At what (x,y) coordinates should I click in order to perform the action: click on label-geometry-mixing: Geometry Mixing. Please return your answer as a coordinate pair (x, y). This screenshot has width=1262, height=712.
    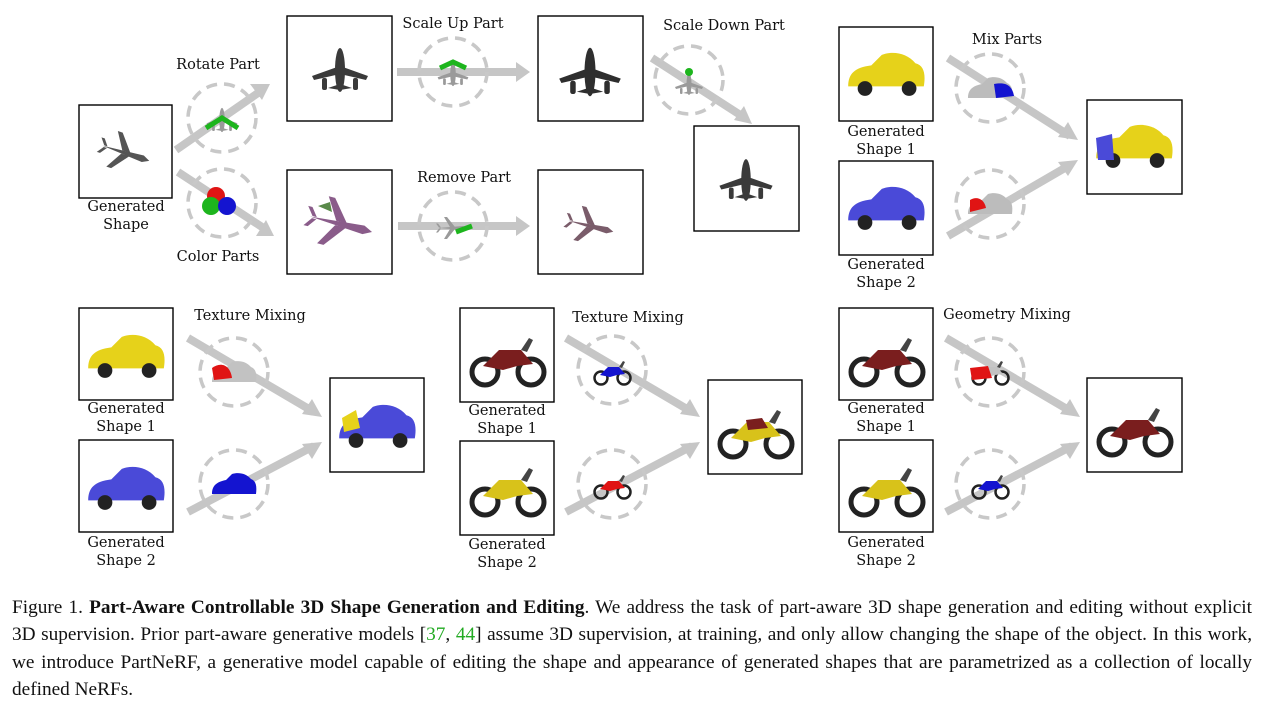
    Looking at the image, I should click on (1007, 315).